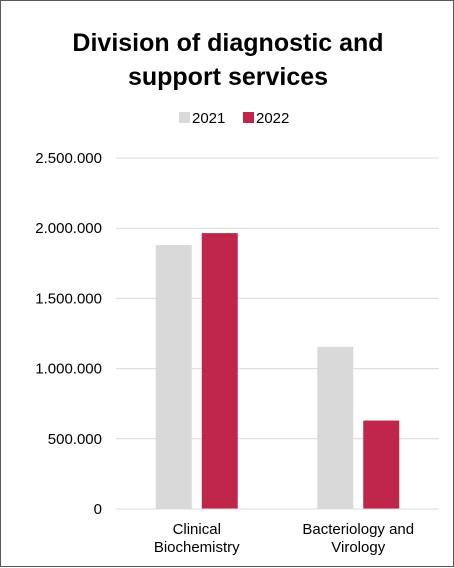 Image resolution: width=454 pixels, height=568 pixels. I want to click on y-tick-label: 500.000, so click(75, 439).